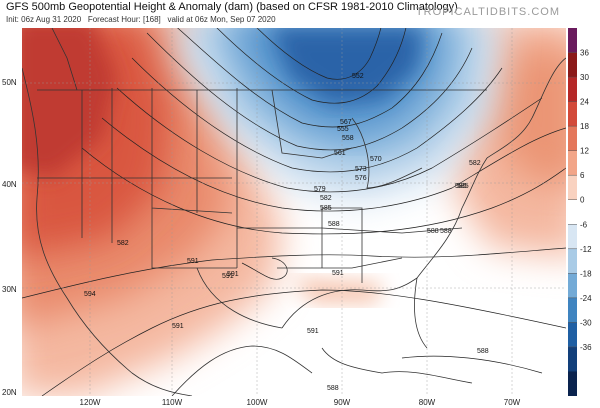  What do you see at coordinates (343, 129) in the screenshot?
I see `contour-label: 555` at bounding box center [343, 129].